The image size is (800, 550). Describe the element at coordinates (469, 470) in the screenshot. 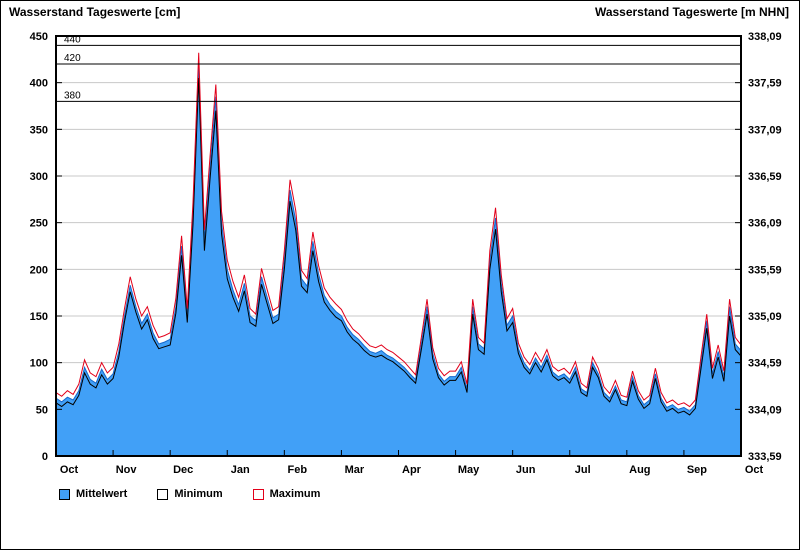

I see `svg-text: May` at that location.